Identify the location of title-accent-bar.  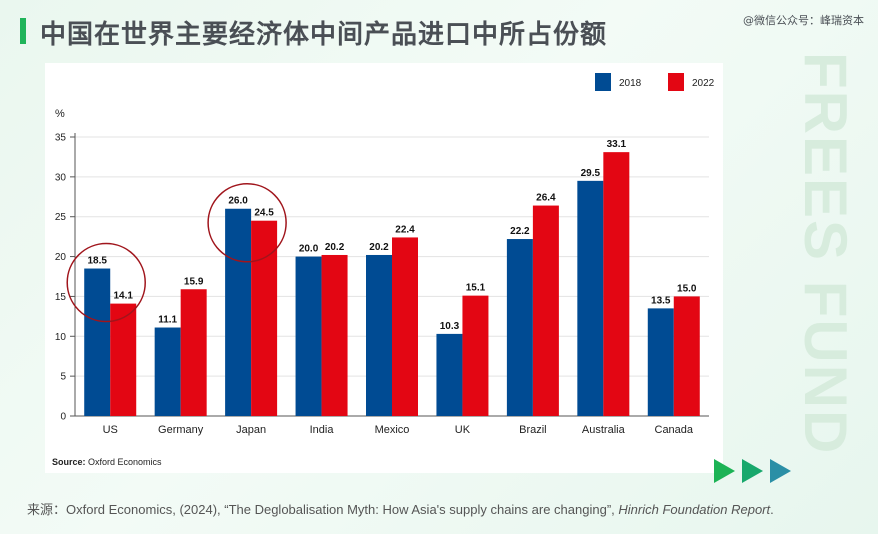
(23, 31).